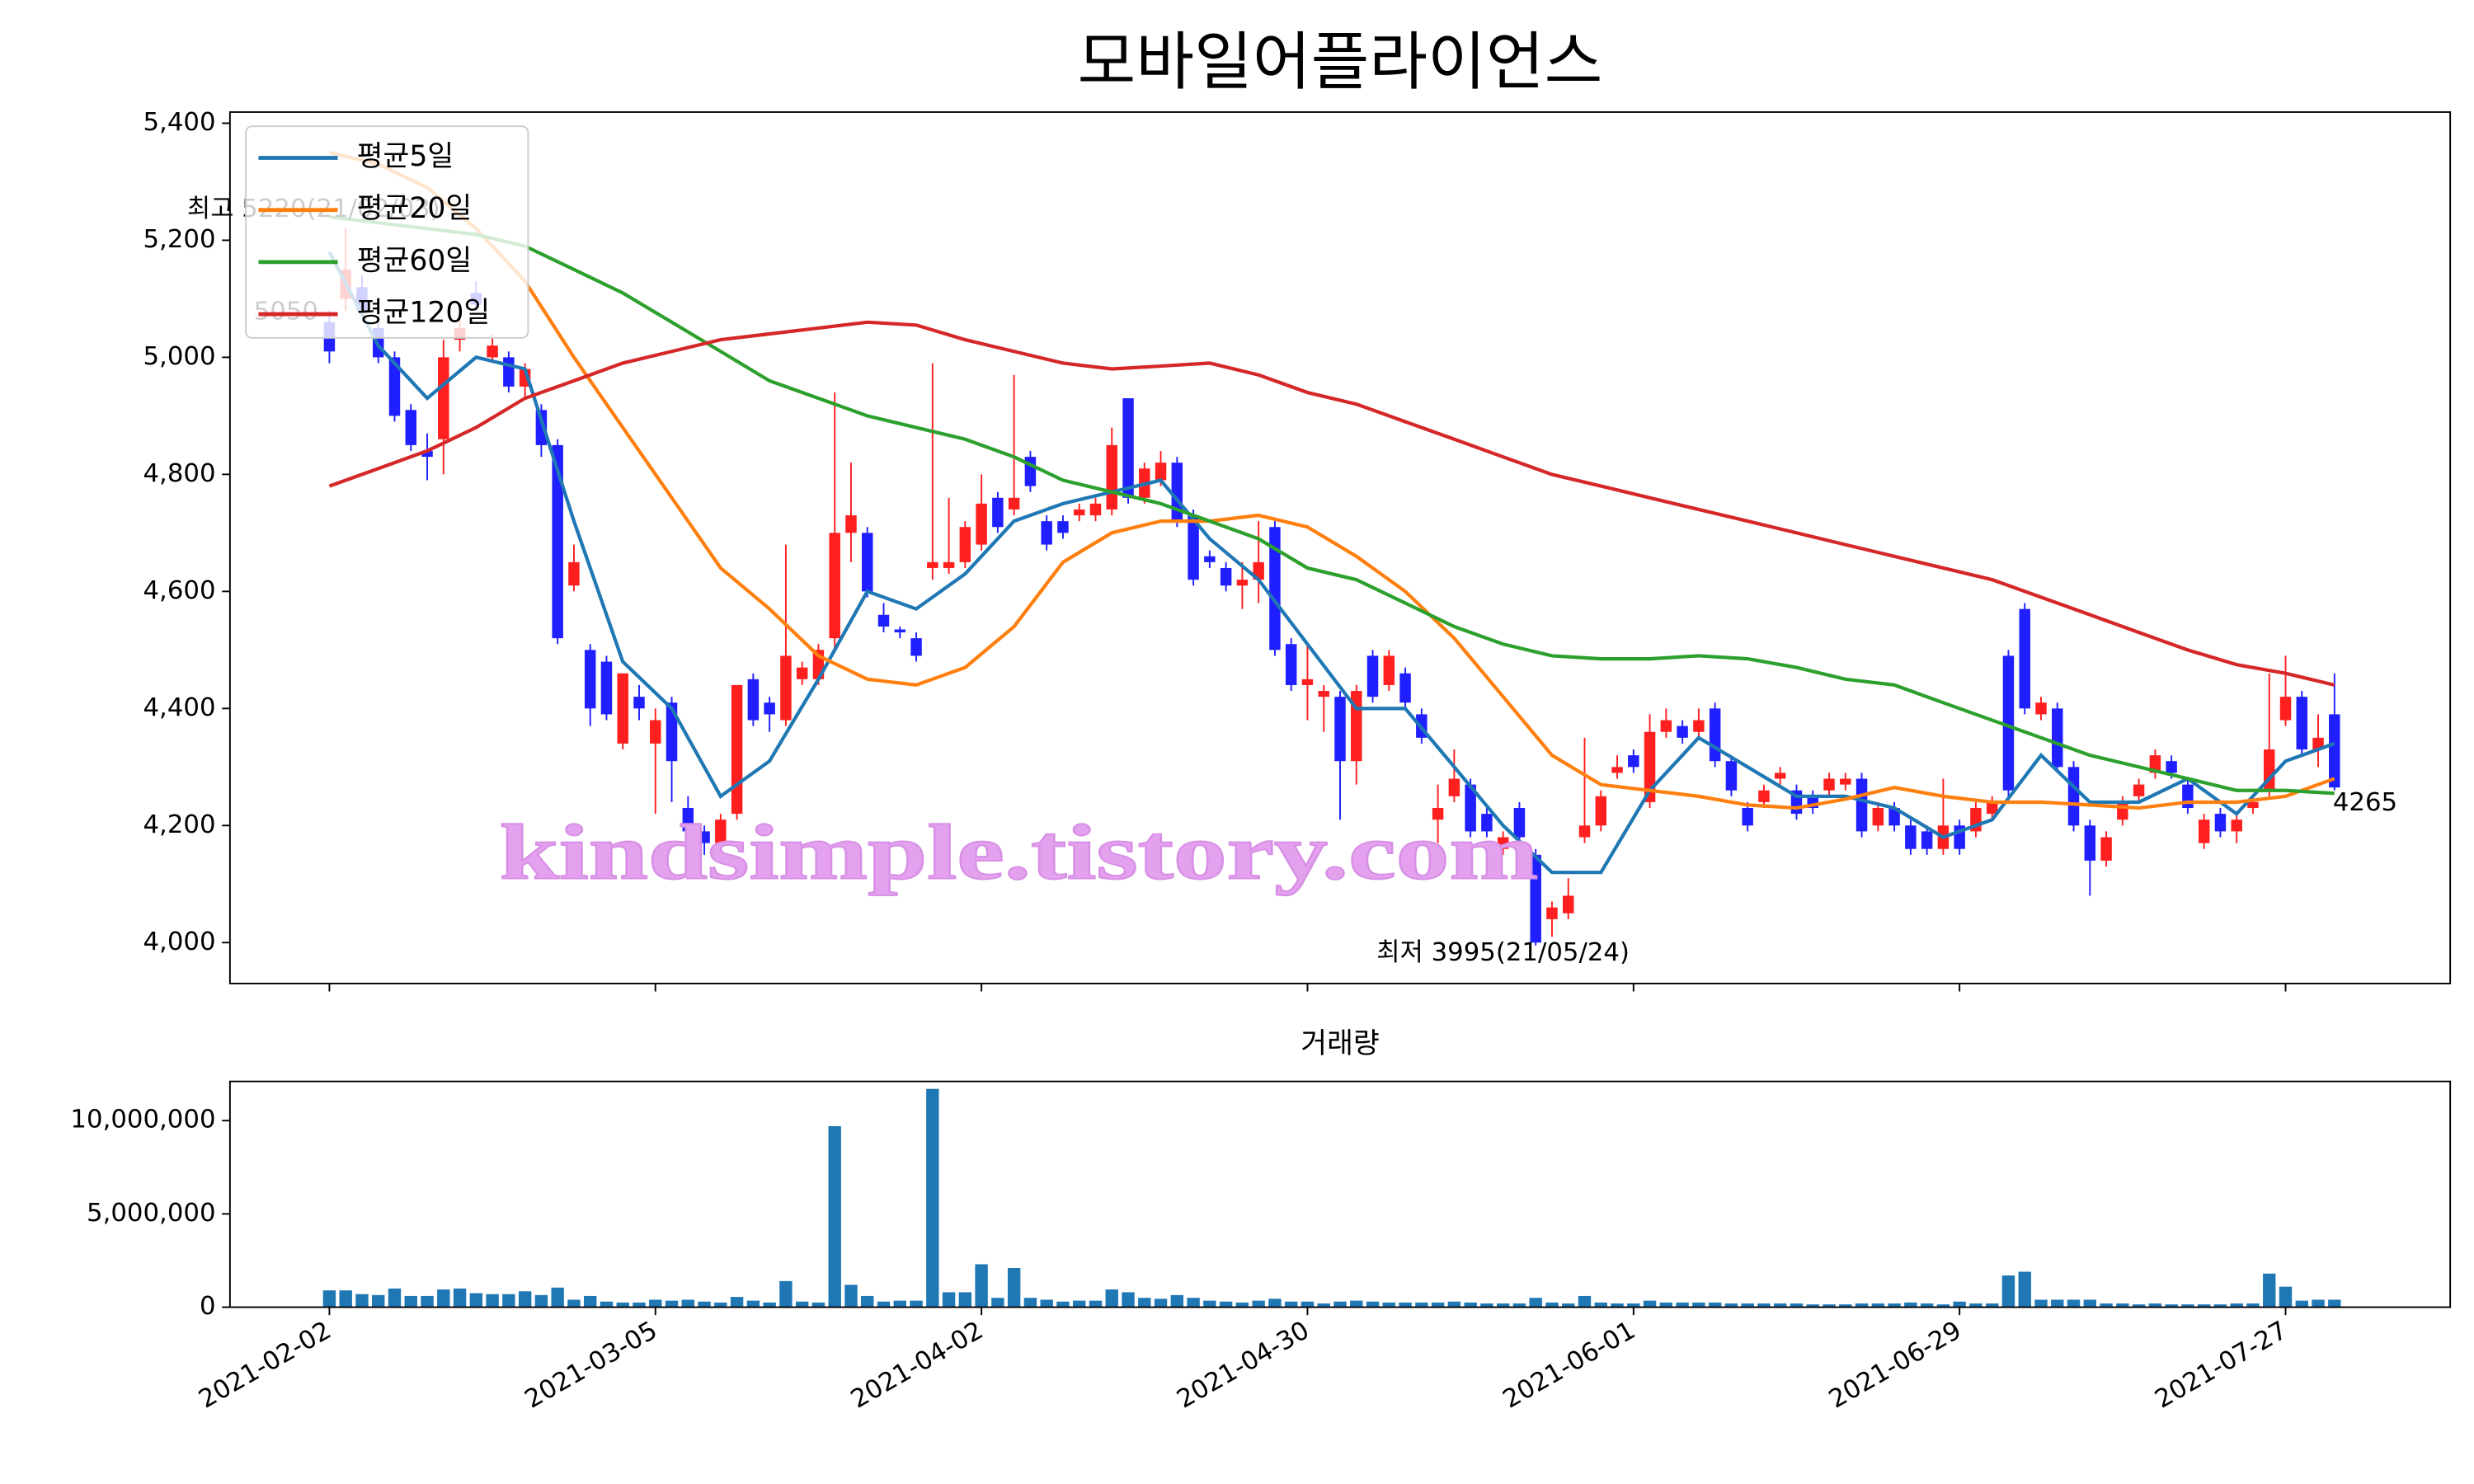 The width and height of the screenshot is (2474, 1484). What do you see at coordinates (405, 156) in the screenshot?
I see `legend-label: 평균5일` at bounding box center [405, 156].